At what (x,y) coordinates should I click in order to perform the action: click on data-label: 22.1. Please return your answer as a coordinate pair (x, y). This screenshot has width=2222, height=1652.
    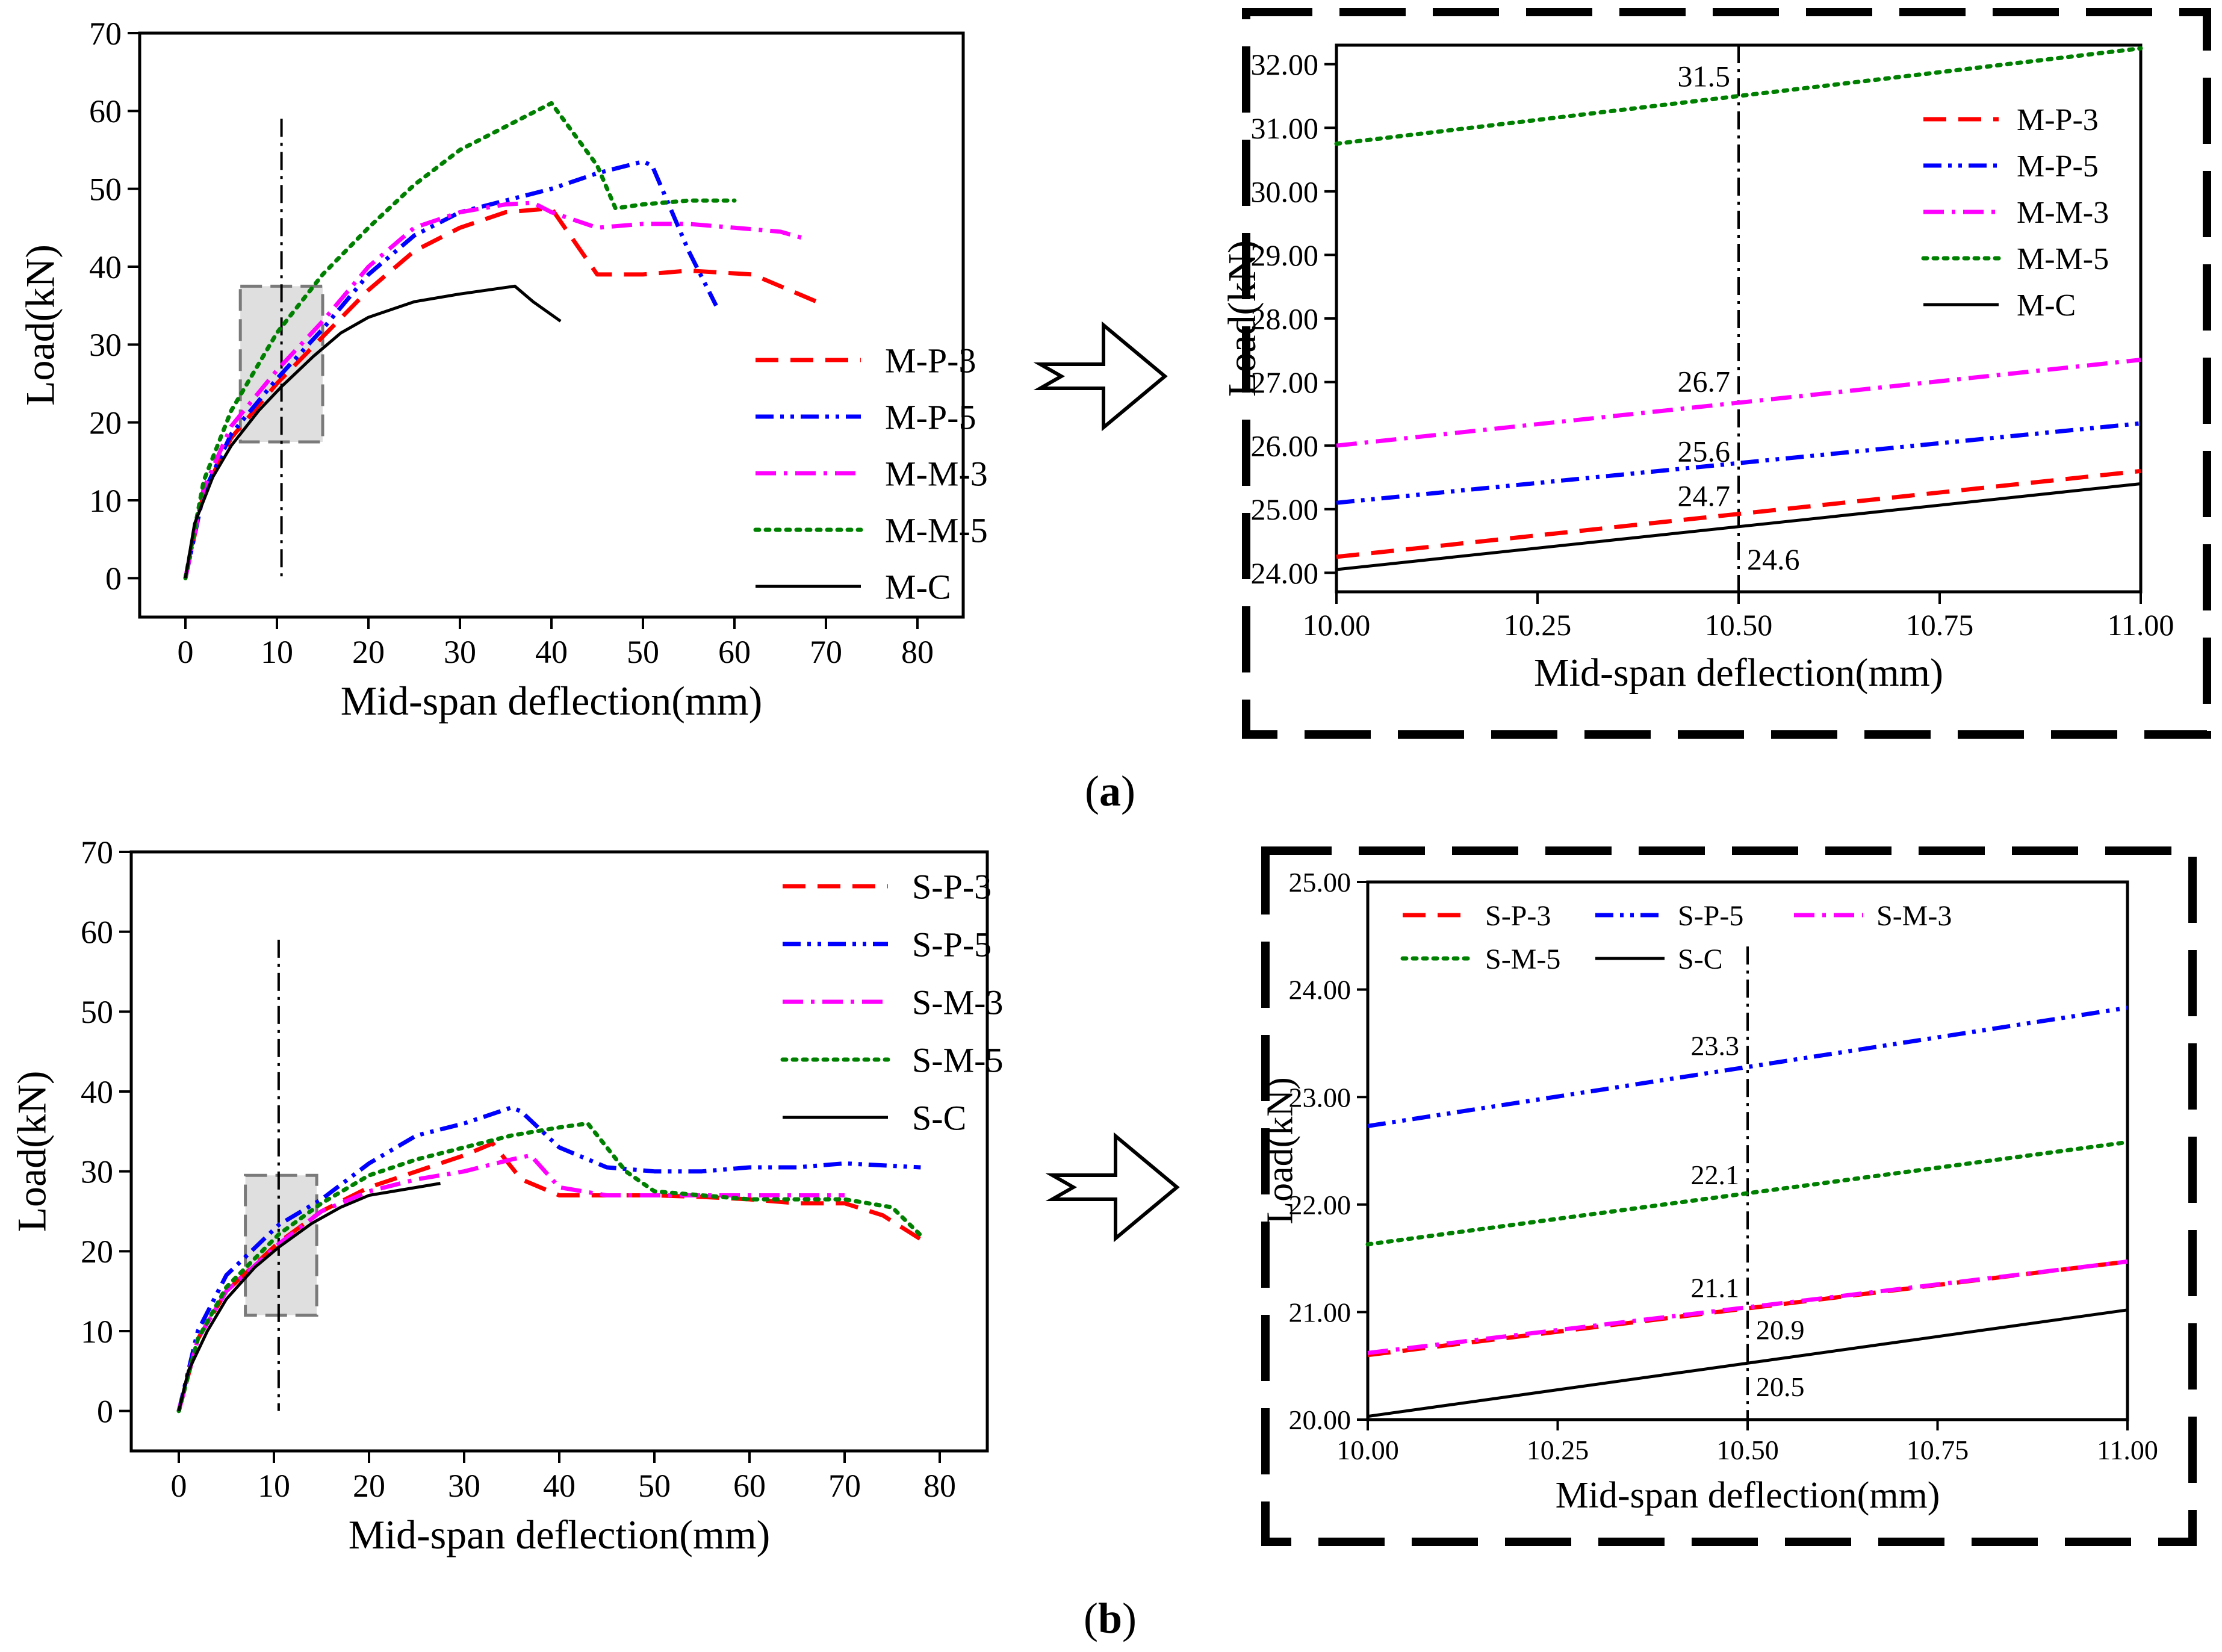
    Looking at the image, I should click on (1715, 1175).